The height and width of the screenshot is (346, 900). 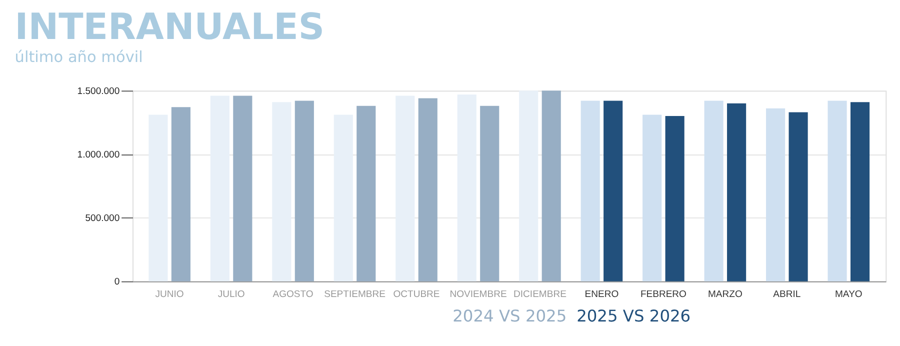 What do you see at coordinates (663, 294) in the screenshot?
I see `x-tick-label: FEBRERO` at bounding box center [663, 294].